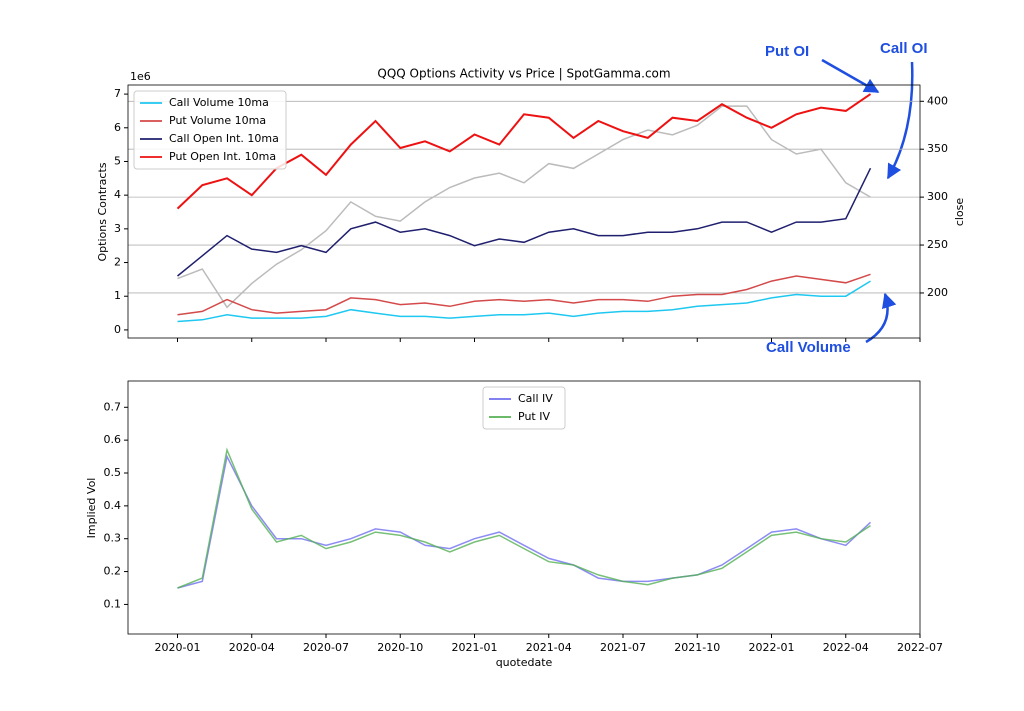 This screenshot has height=711, width=1024. What do you see at coordinates (697, 647) in the screenshot?
I see `x-tick-label: 2021-10` at bounding box center [697, 647].